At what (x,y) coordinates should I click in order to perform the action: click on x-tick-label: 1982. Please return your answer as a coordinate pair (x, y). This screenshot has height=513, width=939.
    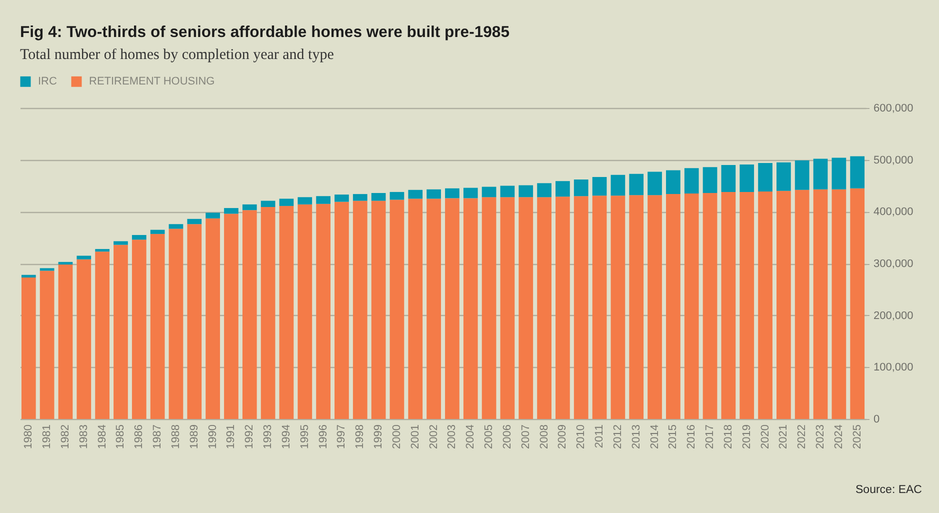
    Looking at the image, I should click on (65, 436).